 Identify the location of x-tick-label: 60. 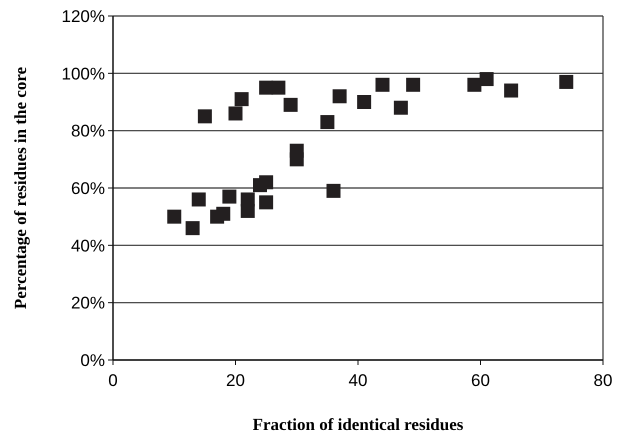
(480, 380).